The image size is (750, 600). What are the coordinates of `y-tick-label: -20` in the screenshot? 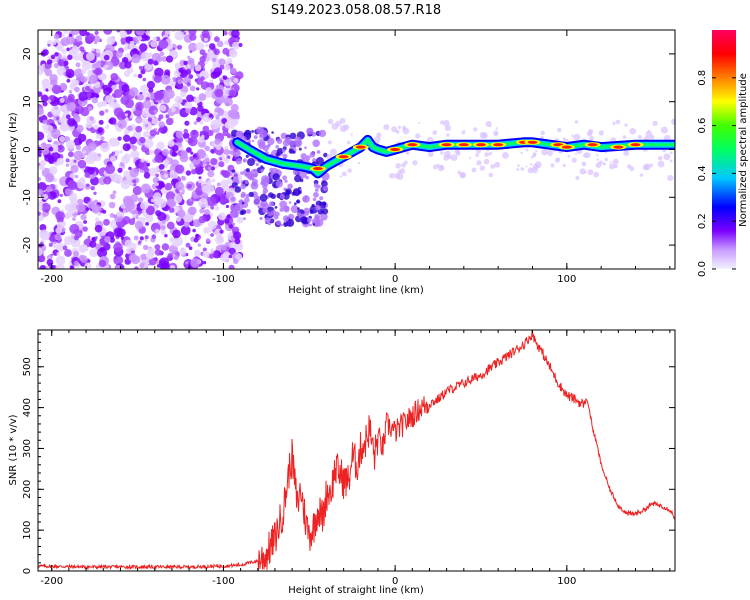 It's located at (27, 245).